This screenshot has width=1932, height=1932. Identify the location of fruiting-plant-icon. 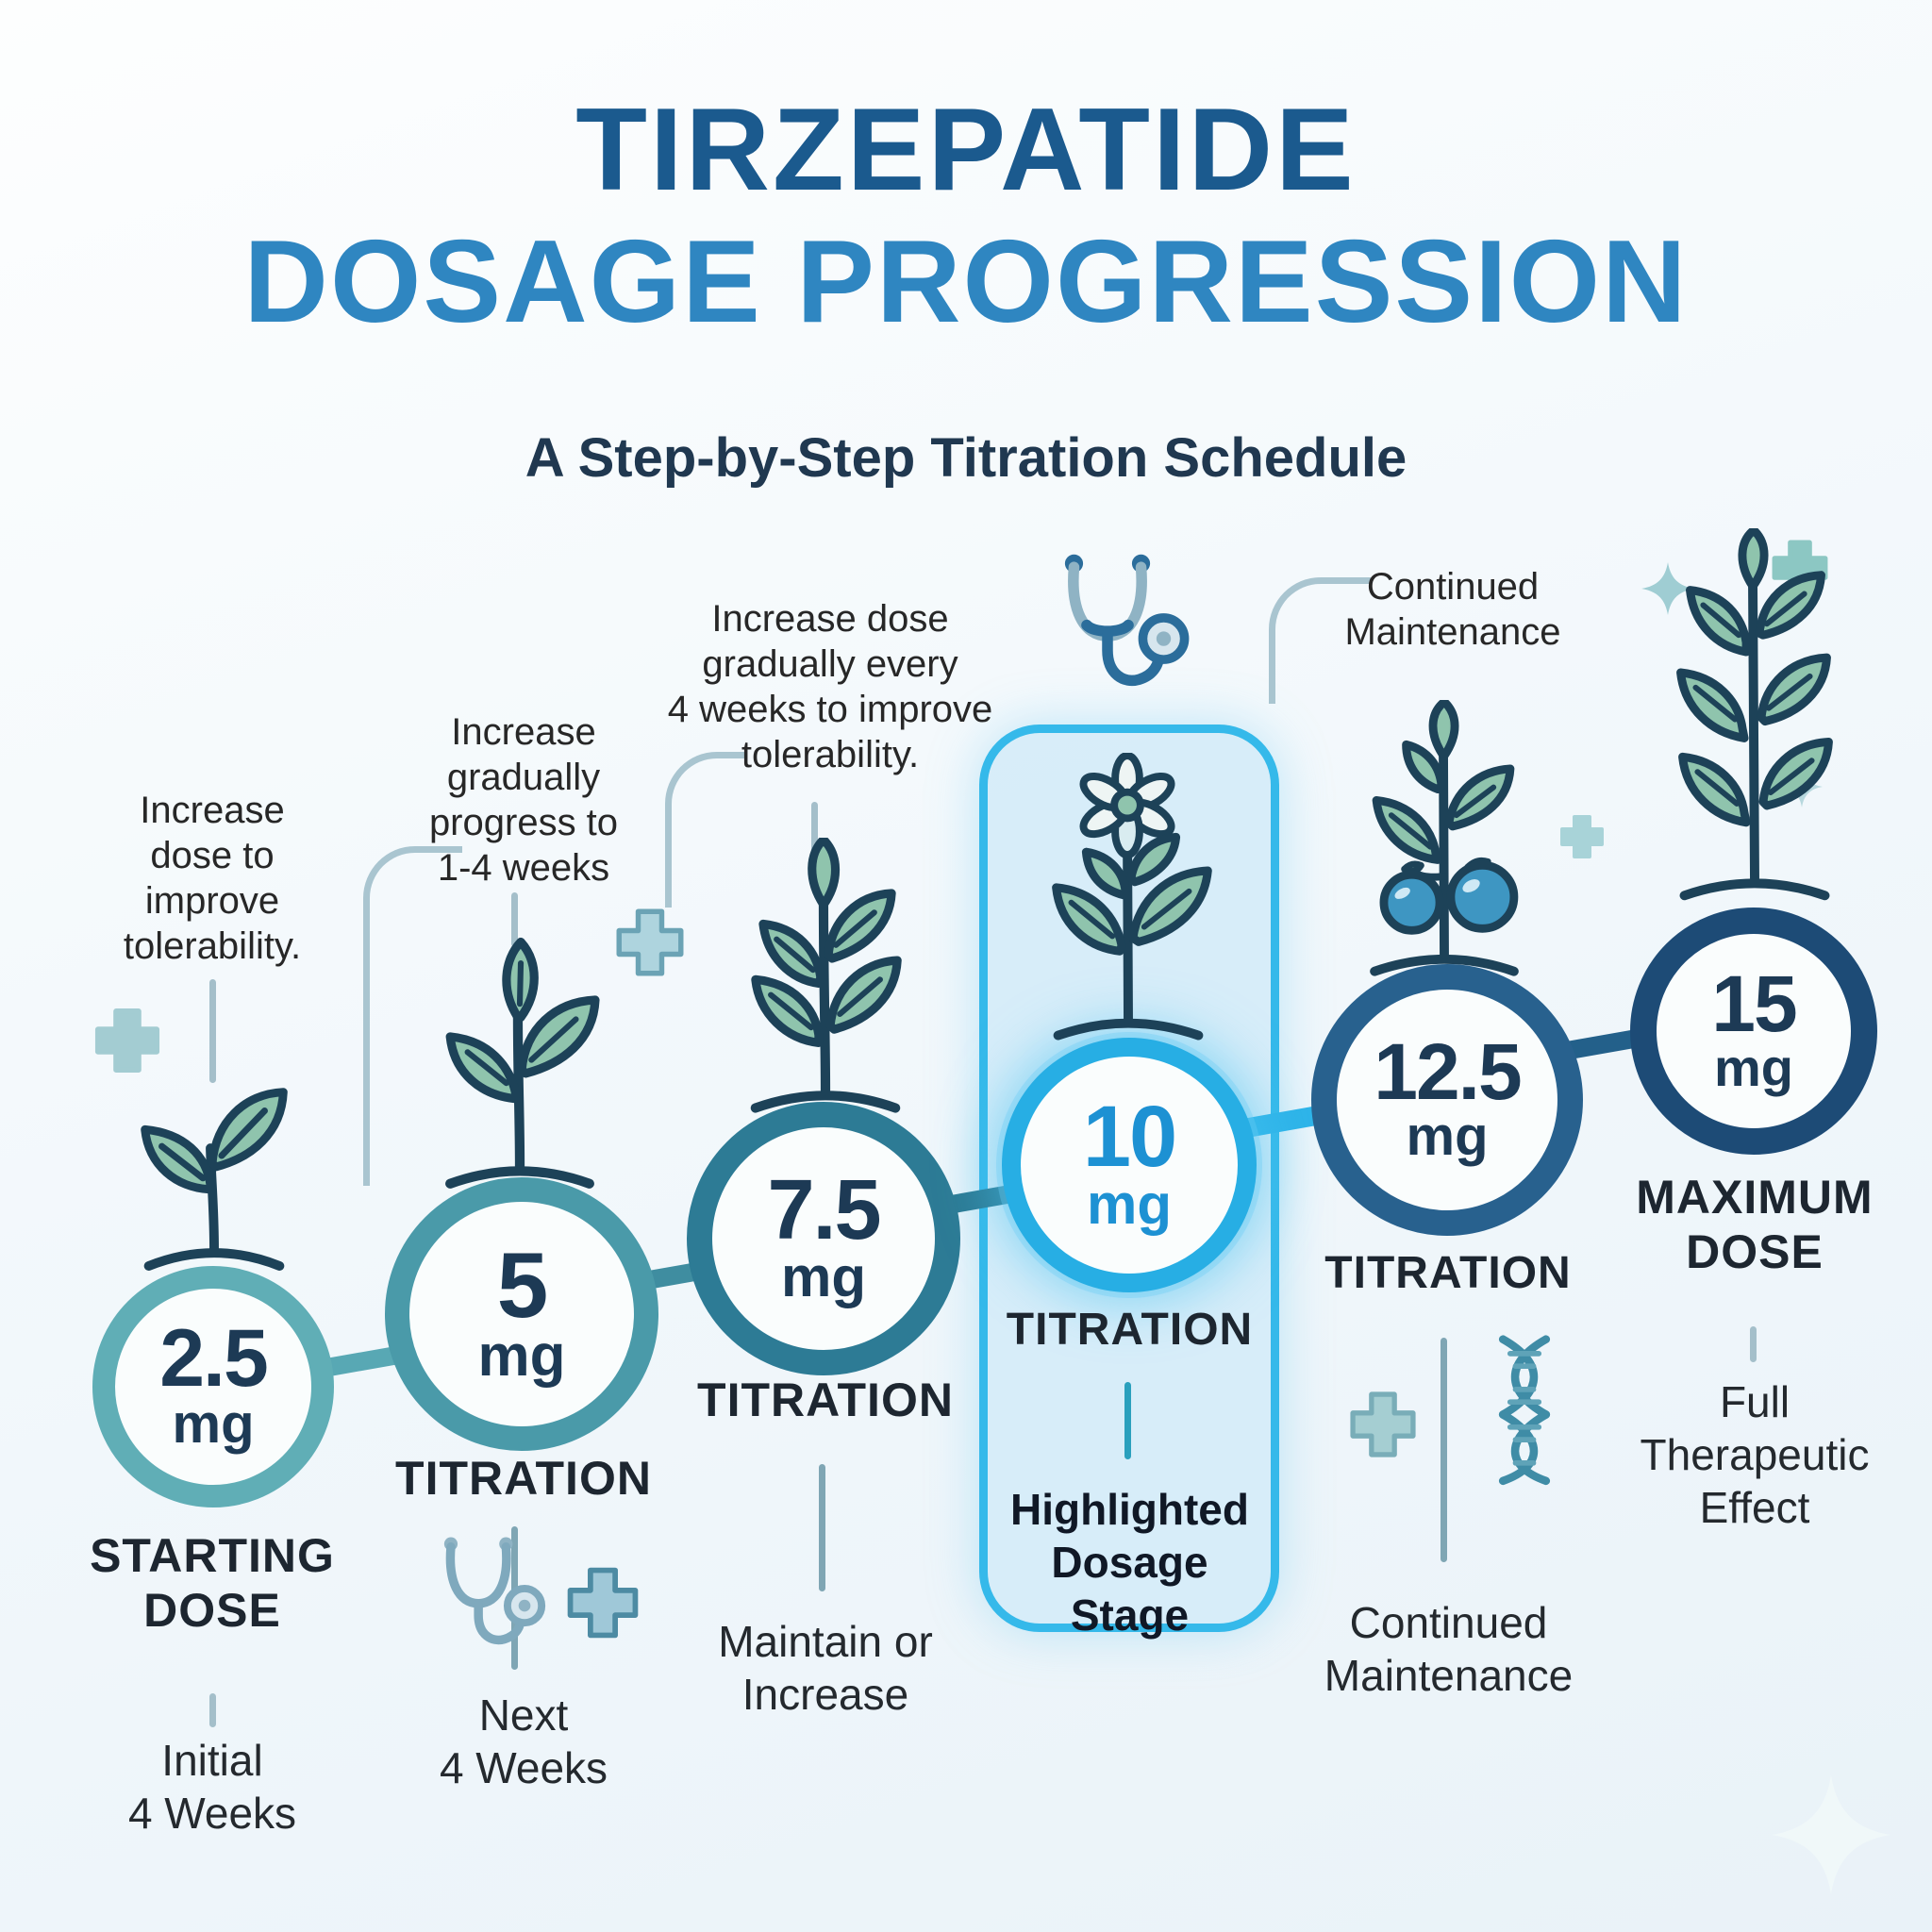
(1444, 838).